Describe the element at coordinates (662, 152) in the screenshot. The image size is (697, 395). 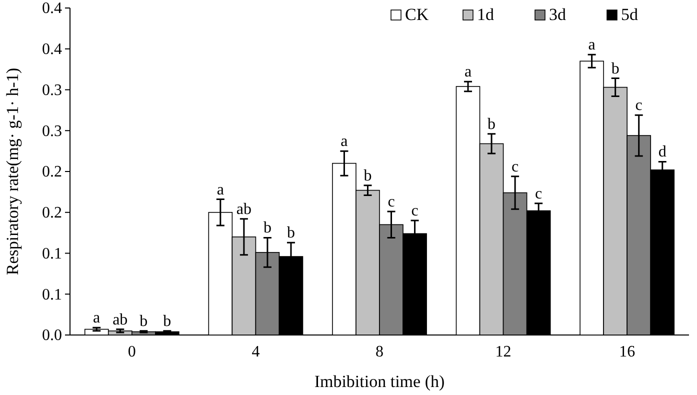
I see `data-label: d` at that location.